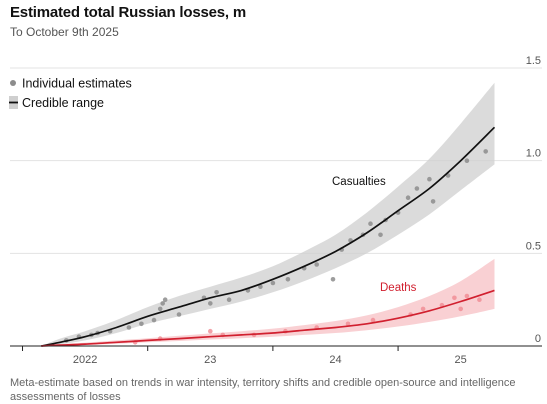 Image resolution: width=547 pixels, height=404 pixels. What do you see at coordinates (359, 182) in the screenshot?
I see `casualties-annotation: Casualties` at bounding box center [359, 182].